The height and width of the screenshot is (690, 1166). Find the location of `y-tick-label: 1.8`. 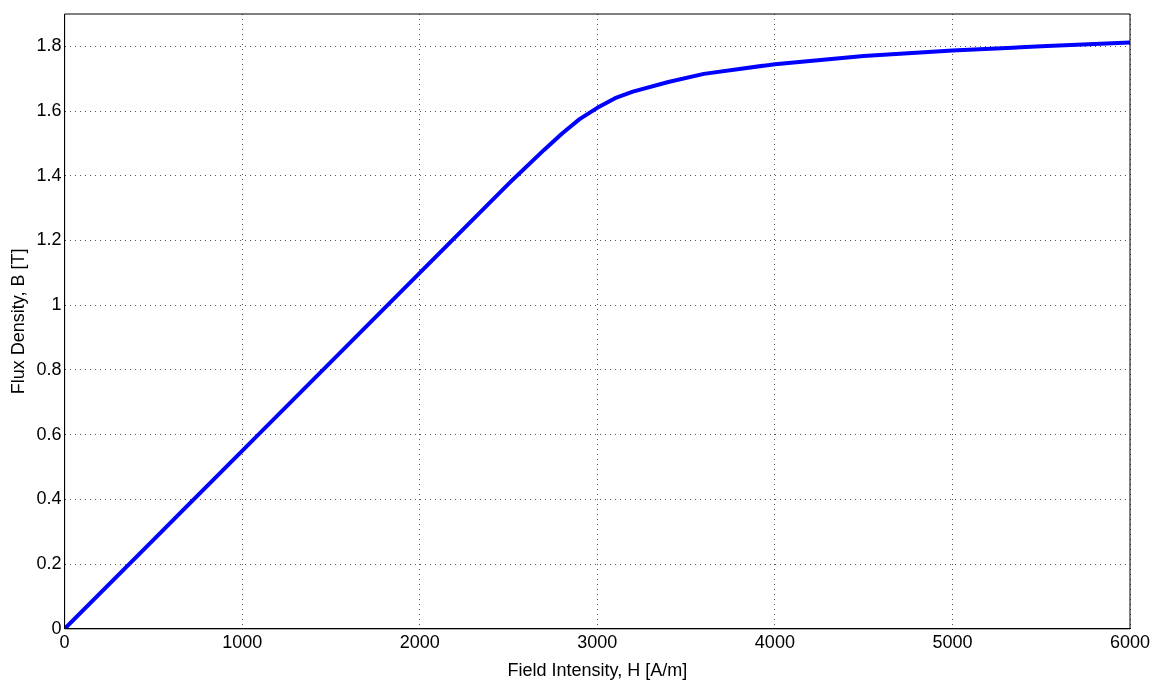

y-tick-label: 1.8 is located at coordinates (49, 45).